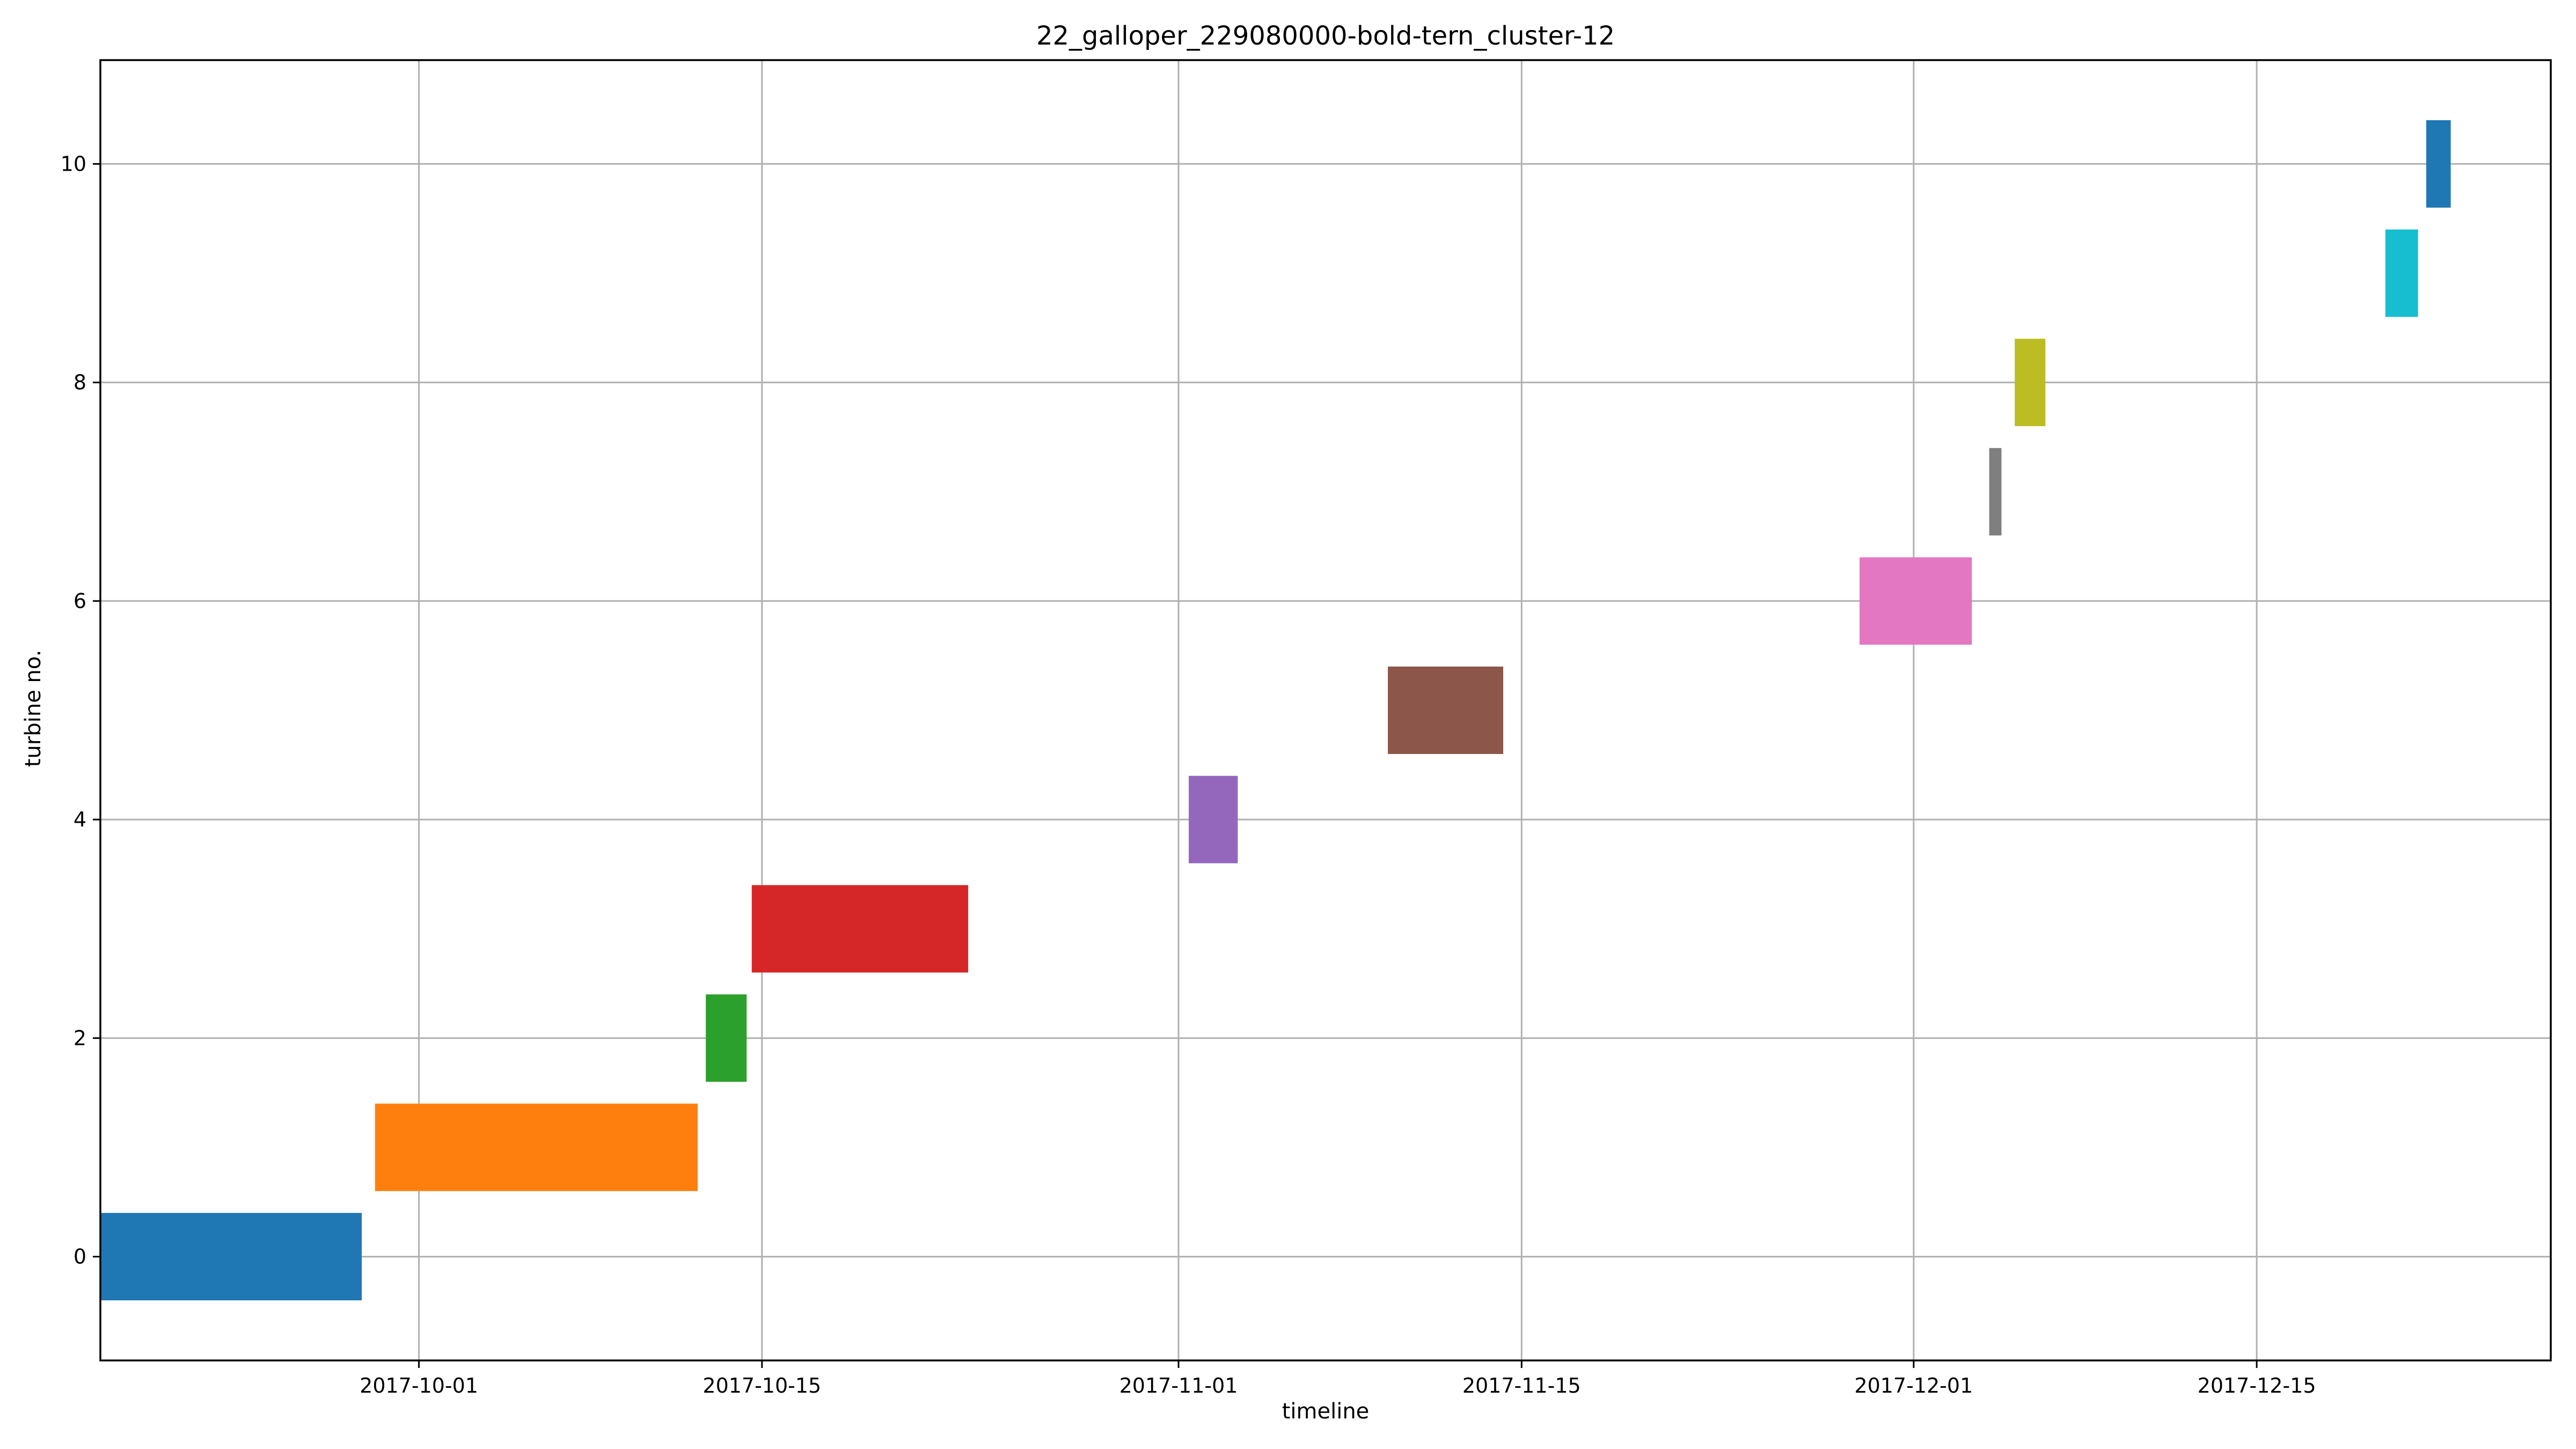 The height and width of the screenshot is (1449, 2576). I want to click on x-tick-label: 2017-11-01, so click(1178, 1385).